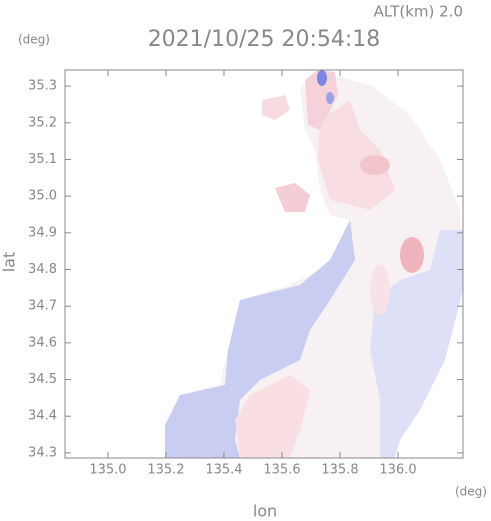  What do you see at coordinates (165, 470) in the screenshot?
I see `x-tick-label: 135.2` at bounding box center [165, 470].